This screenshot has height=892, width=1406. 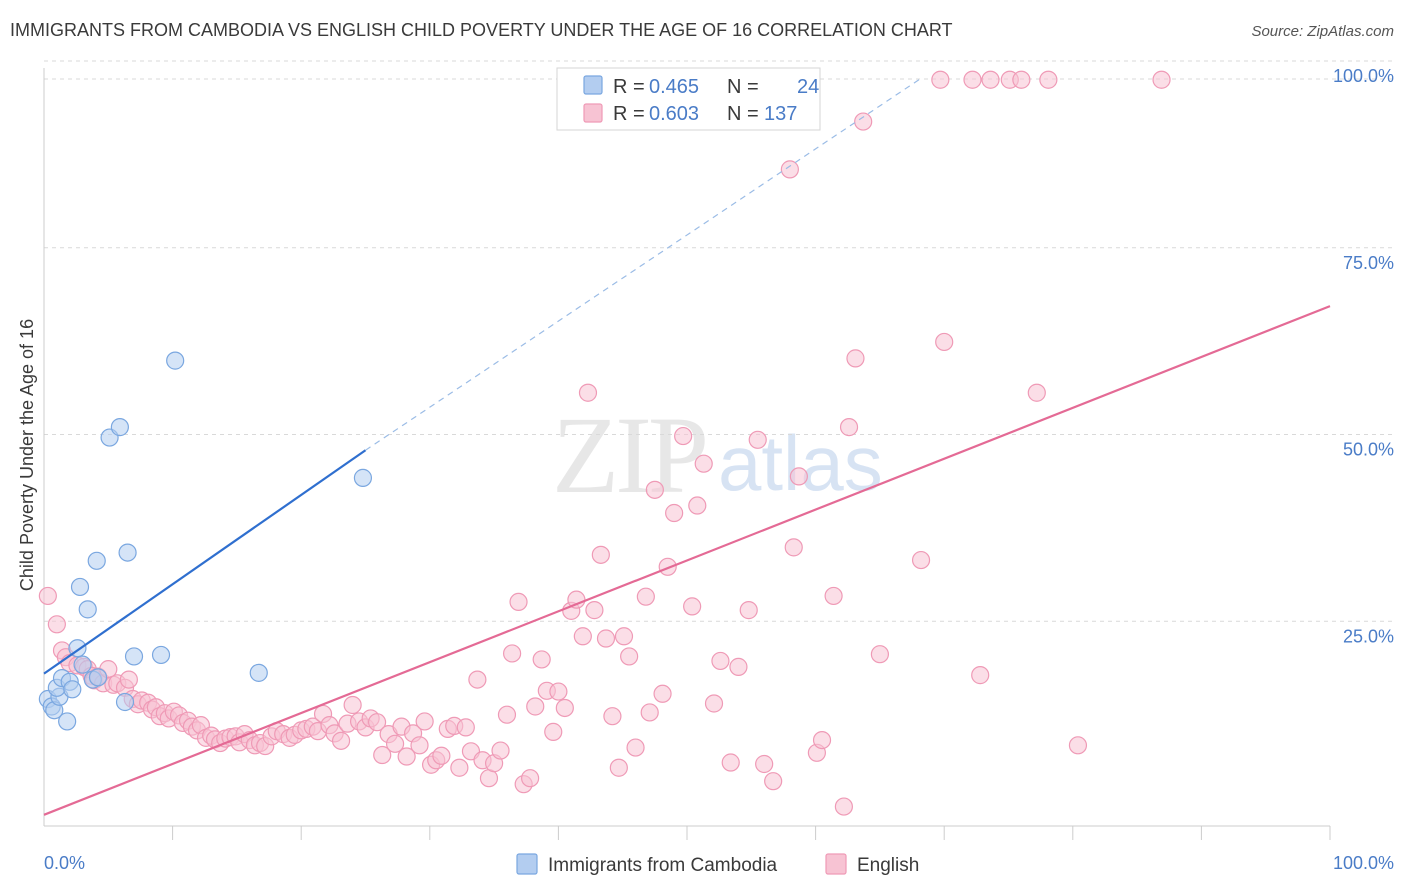 I want to click on x-tick-labels: 0.0% 100.0%, so click(x=719, y=863).